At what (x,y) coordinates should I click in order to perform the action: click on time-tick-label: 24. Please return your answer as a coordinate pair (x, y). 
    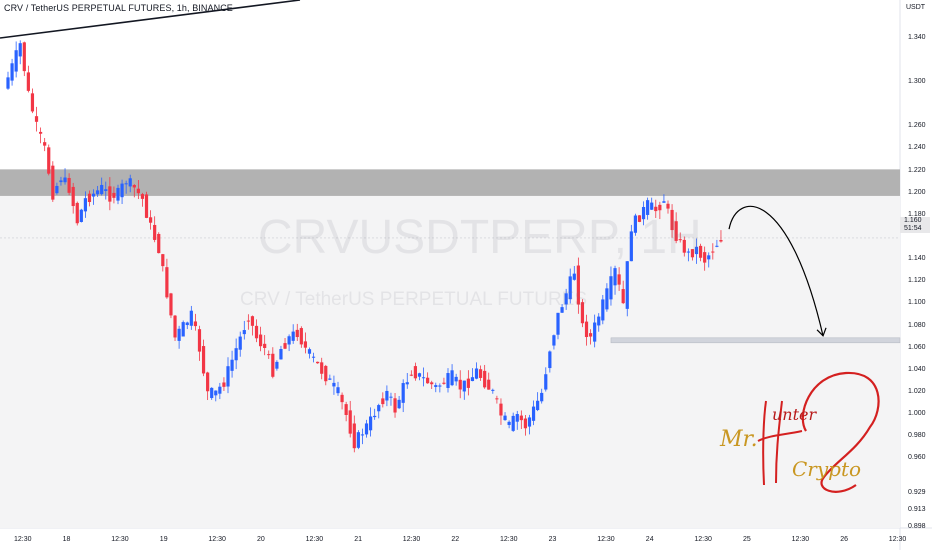
    Looking at the image, I should click on (649, 539).